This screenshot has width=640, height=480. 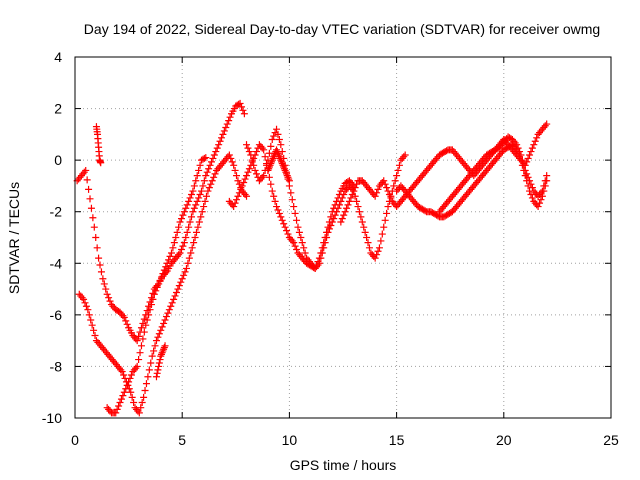 What do you see at coordinates (56, 263) in the screenshot?
I see `y-tick-label: -4` at bounding box center [56, 263].